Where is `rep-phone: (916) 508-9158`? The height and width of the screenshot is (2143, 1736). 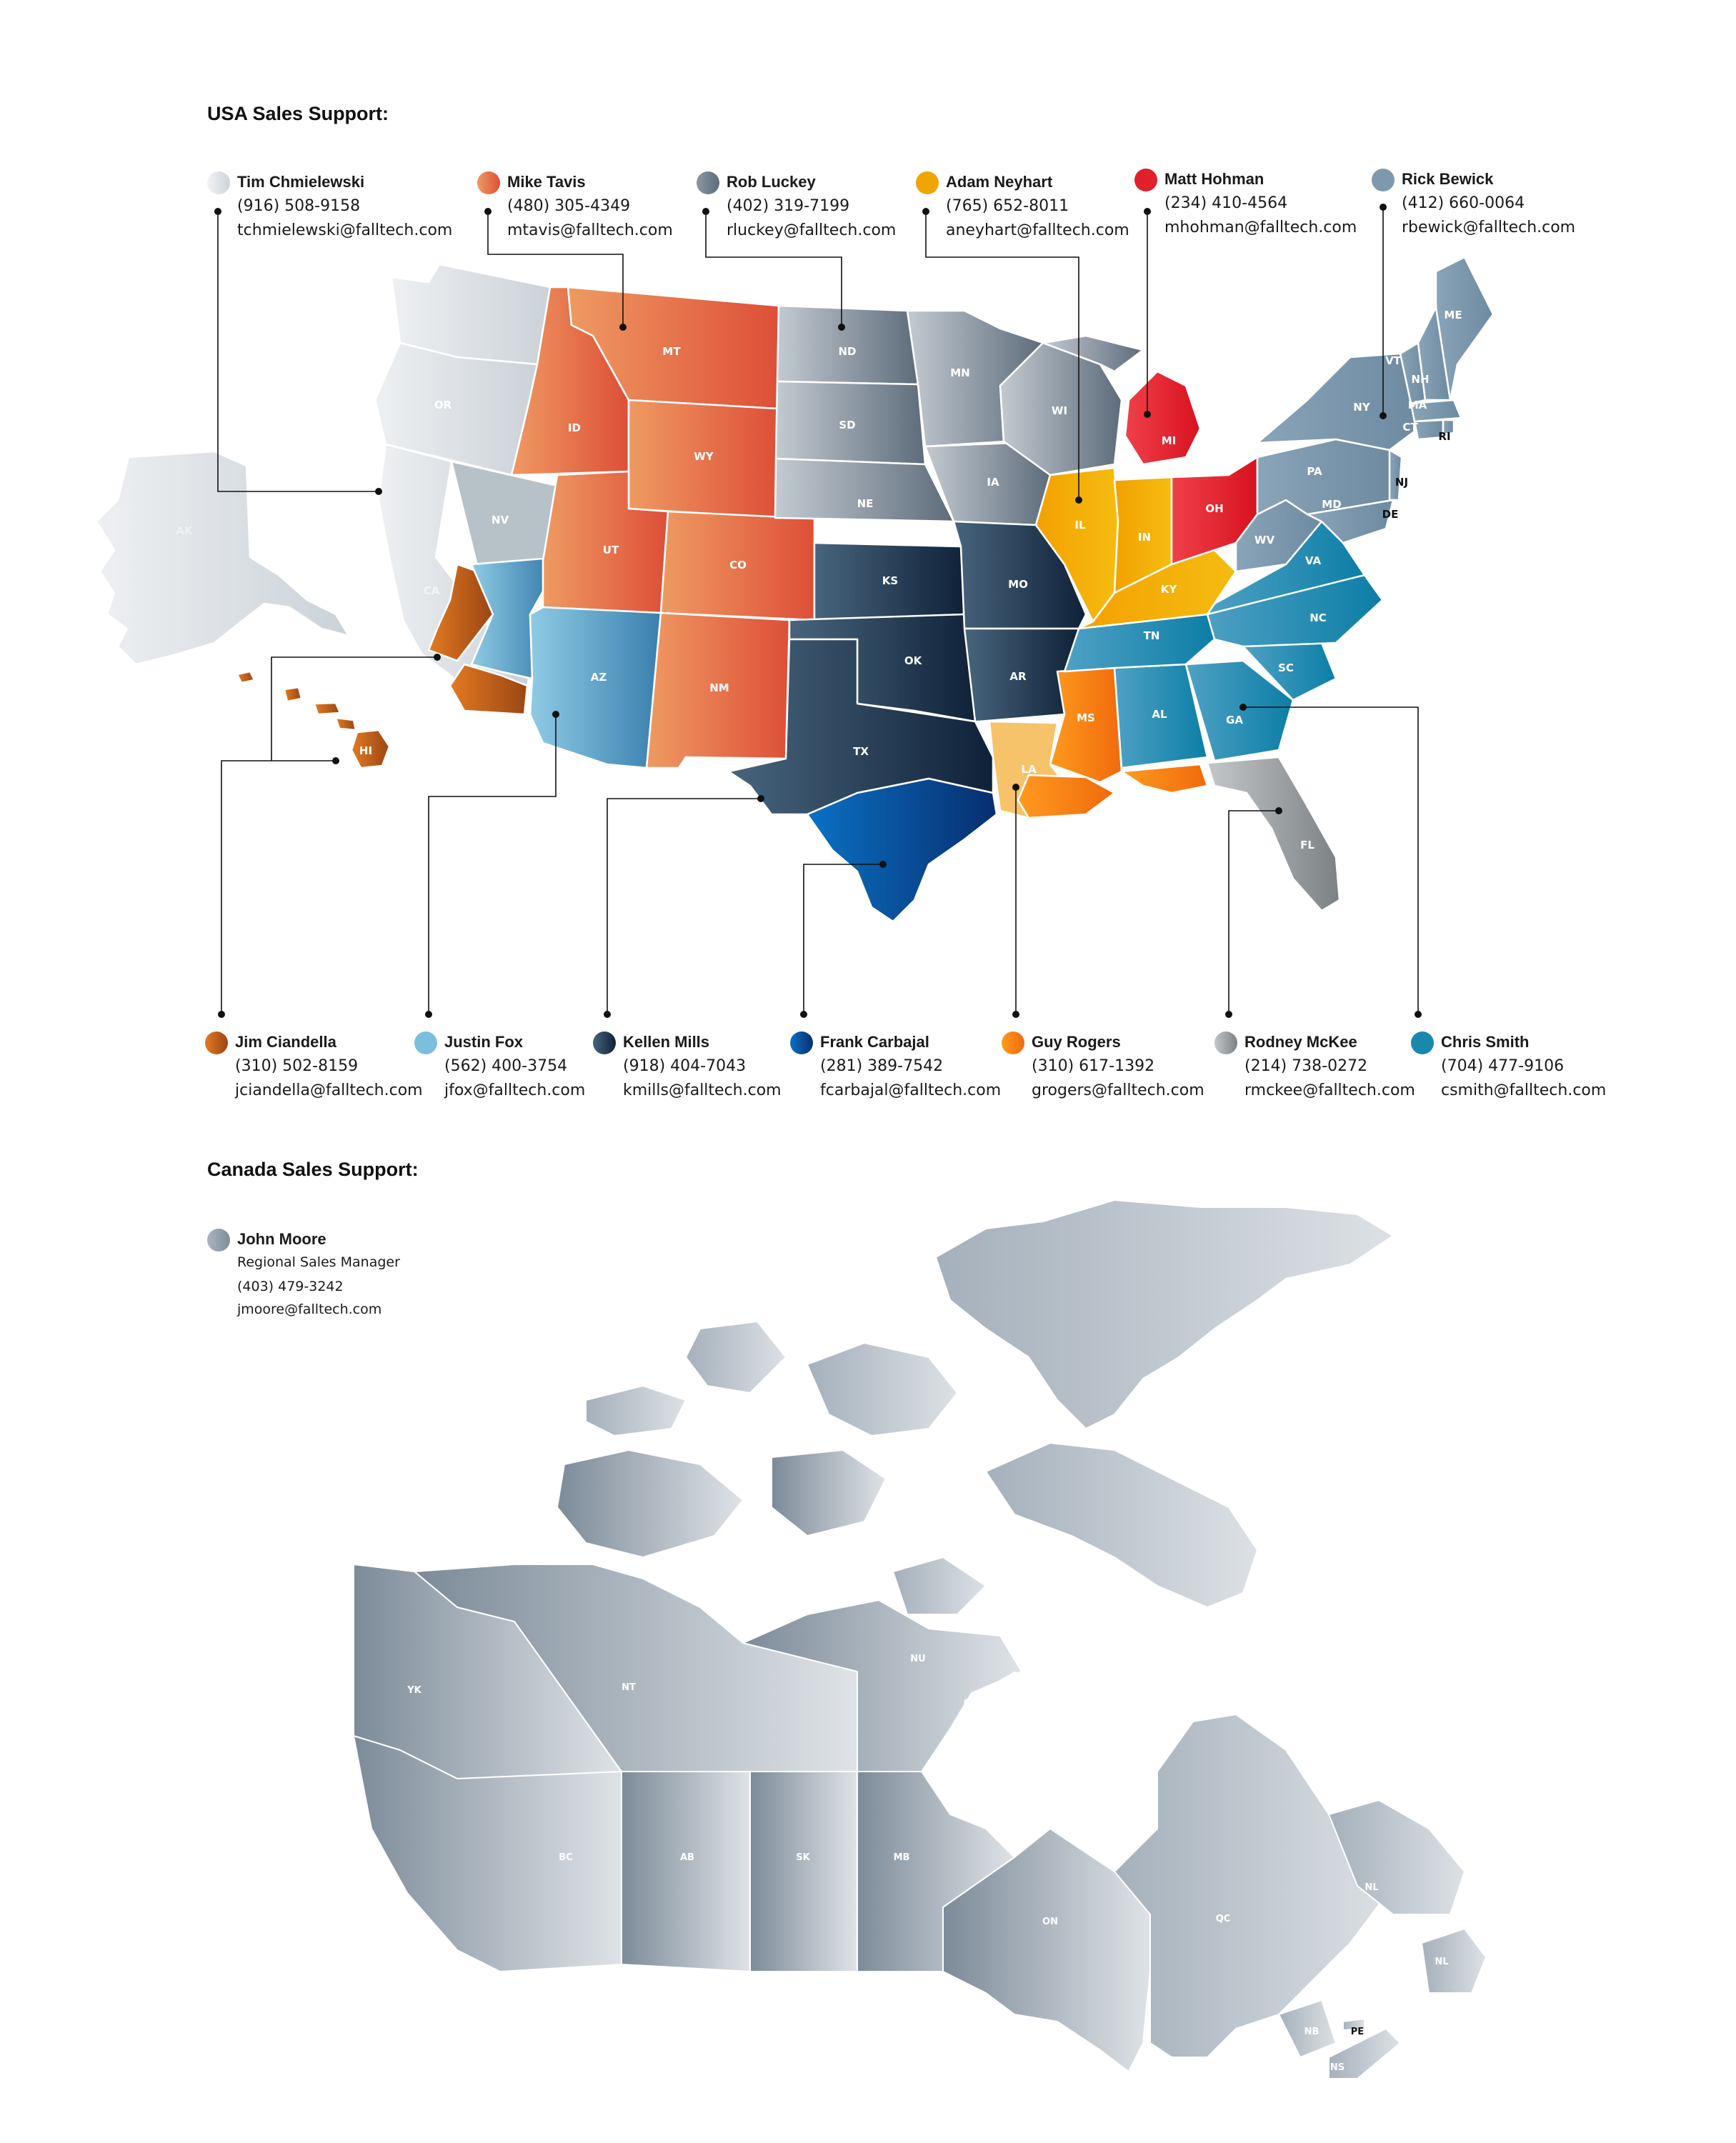 rep-phone: (916) 508-9158 is located at coordinates (299, 206).